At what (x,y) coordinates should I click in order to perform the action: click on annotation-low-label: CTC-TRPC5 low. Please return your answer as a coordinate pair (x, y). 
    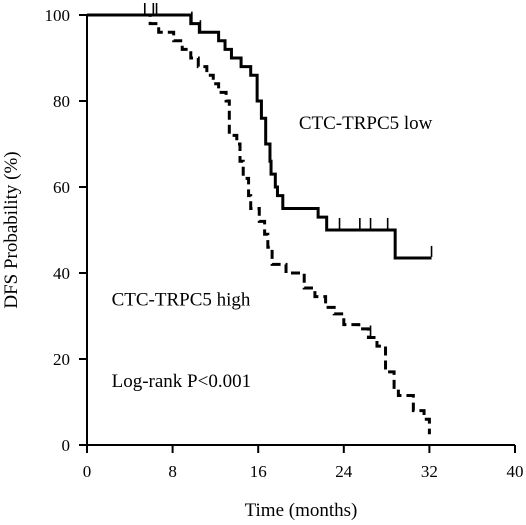
    Looking at the image, I should click on (366, 123).